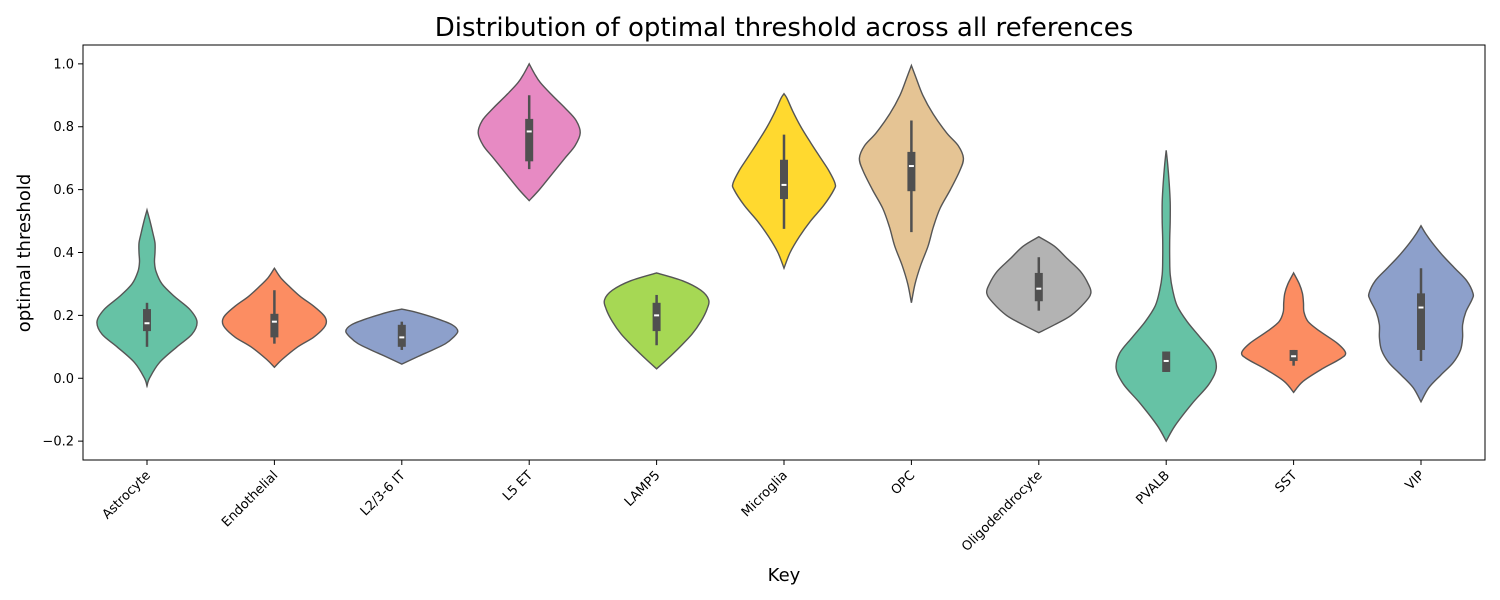 The image size is (1500, 600). I want to click on violin-endothelial, so click(274, 317).